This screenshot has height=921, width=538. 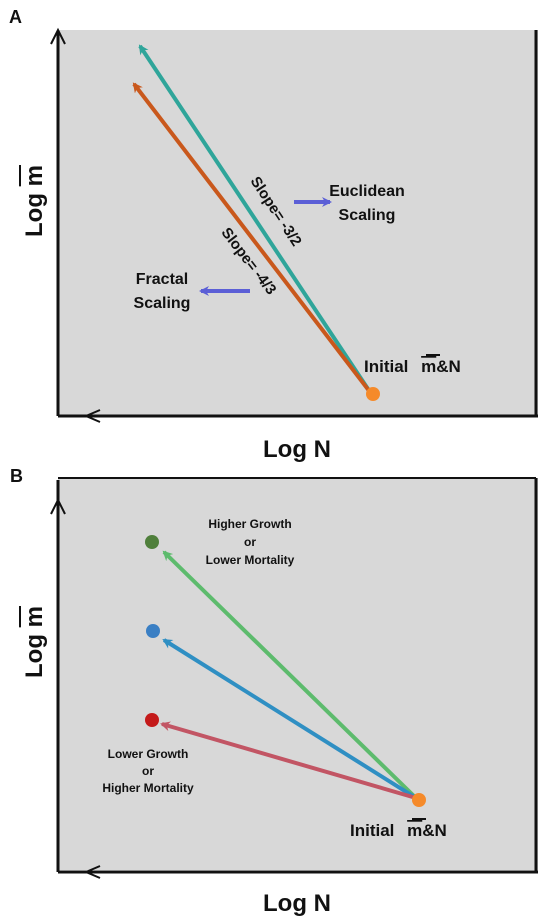 I want to click on panel-a-x-axis-arrowhead, so click(x=92, y=416).